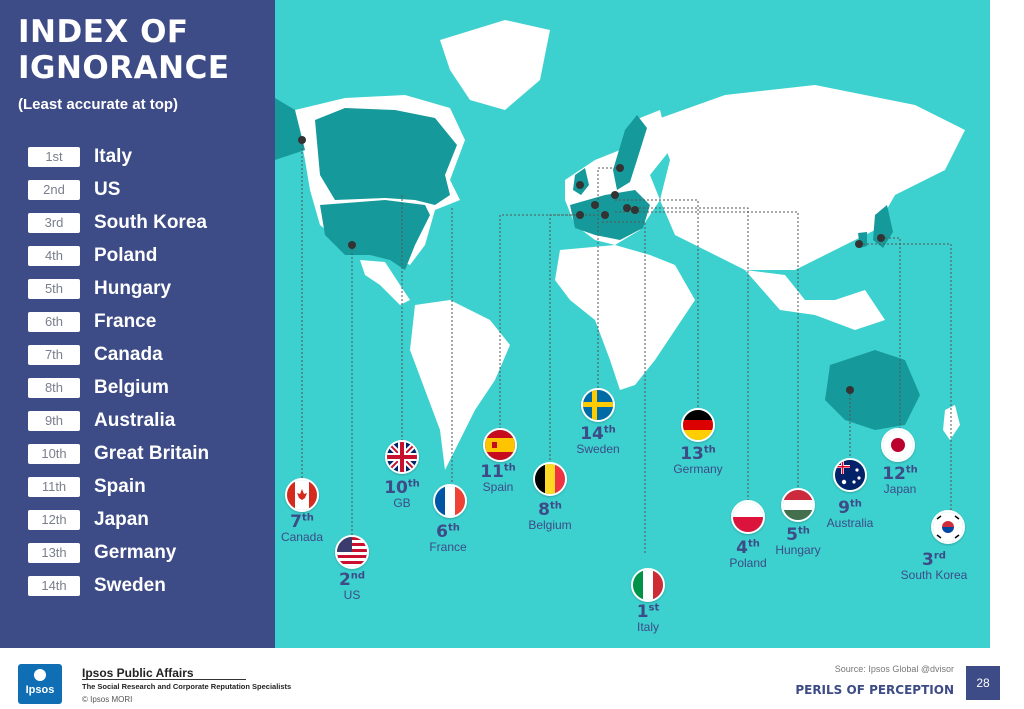  Describe the element at coordinates (302, 522) in the screenshot. I see `canada-rank: 7th` at that location.